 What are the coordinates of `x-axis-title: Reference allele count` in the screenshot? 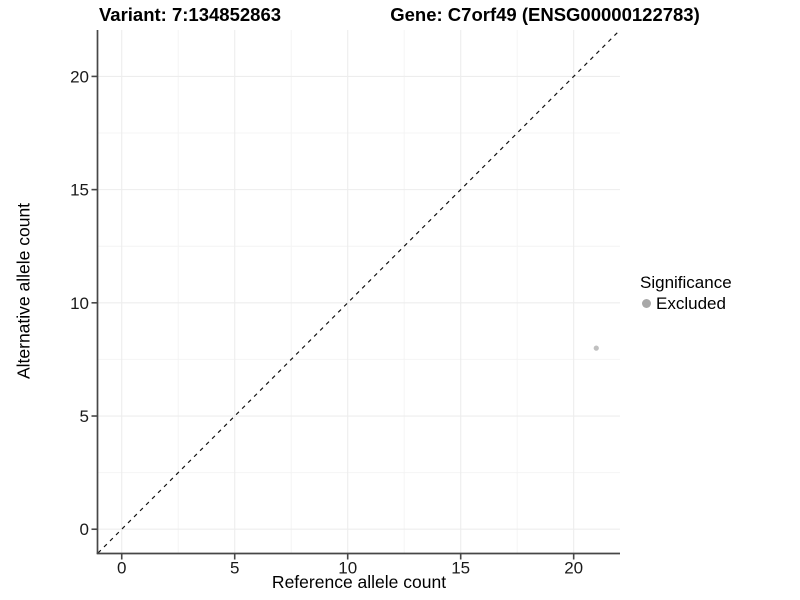 It's located at (359, 582).